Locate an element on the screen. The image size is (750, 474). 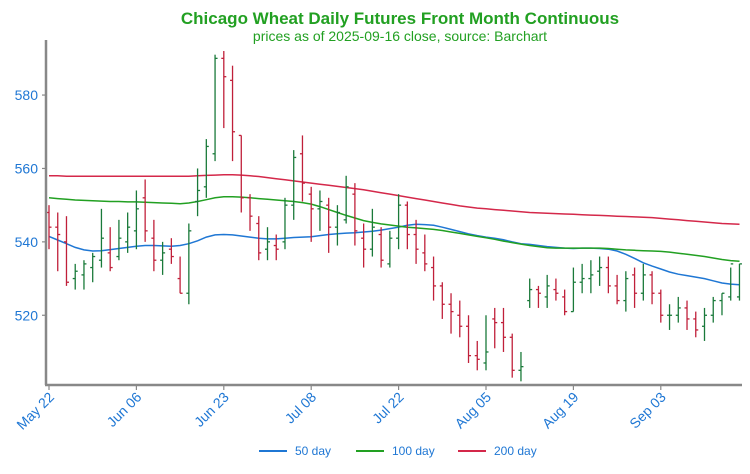
legend-label: 100 day is located at coordinates (413, 451).